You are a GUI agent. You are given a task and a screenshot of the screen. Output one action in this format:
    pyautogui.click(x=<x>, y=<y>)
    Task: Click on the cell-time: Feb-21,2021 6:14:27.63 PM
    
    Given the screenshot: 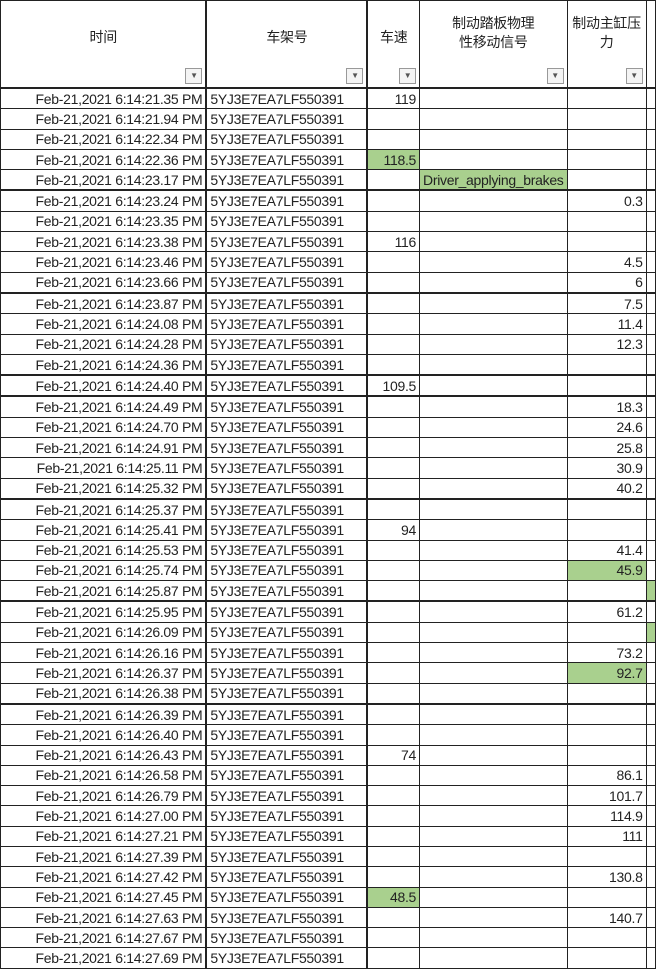 What is the action you would take?
    pyautogui.click(x=104, y=917)
    